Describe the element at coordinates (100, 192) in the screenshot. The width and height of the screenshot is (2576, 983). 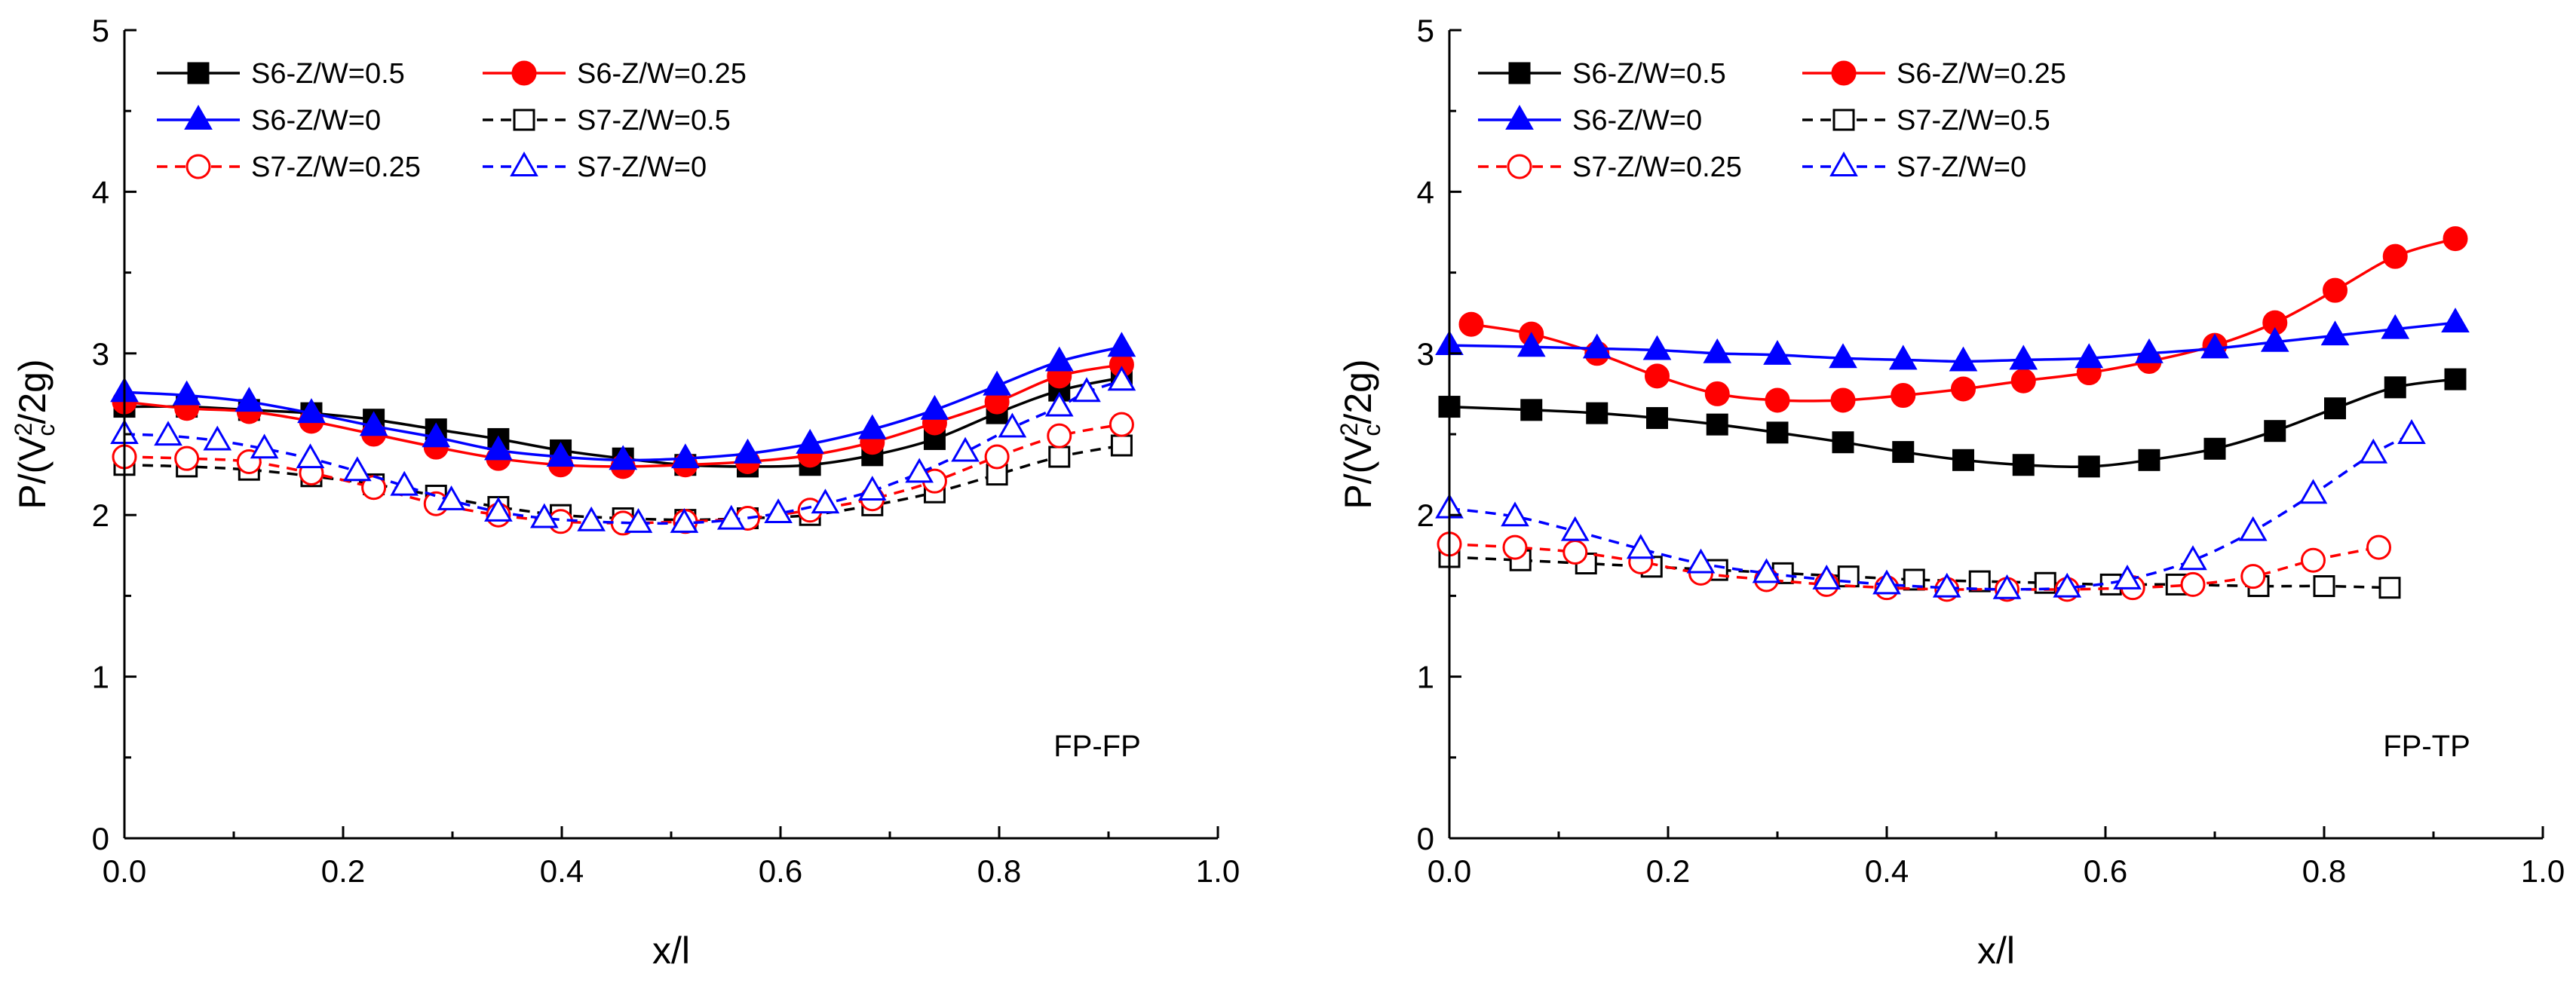
I see `y-tick-label: 4` at that location.